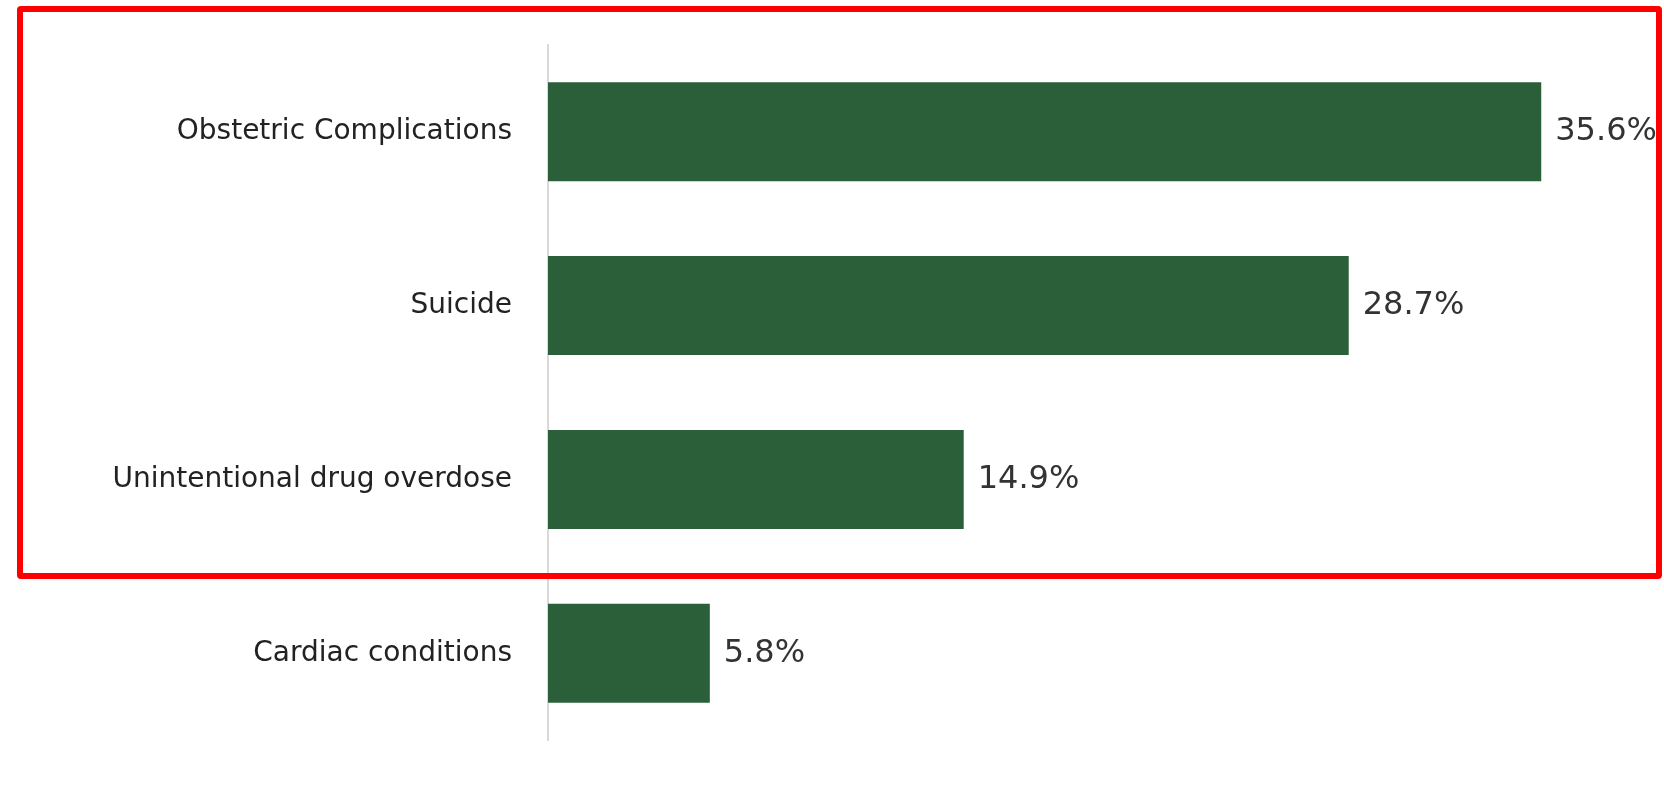 This screenshot has width=1664, height=785. I want to click on data-label: 28.7%, so click(1413, 302).